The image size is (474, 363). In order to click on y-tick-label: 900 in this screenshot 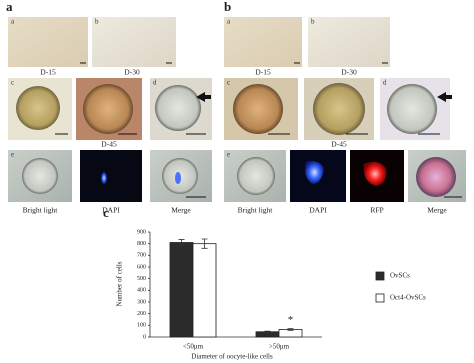, I will do `click(141, 232)`.